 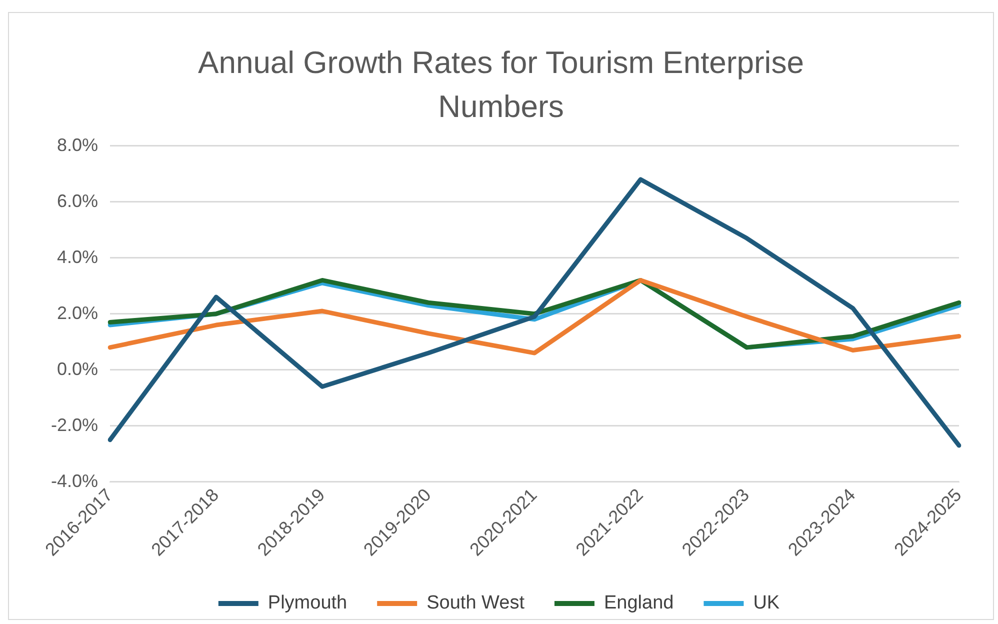 I want to click on legend-label: Plymouth, so click(x=308, y=603).